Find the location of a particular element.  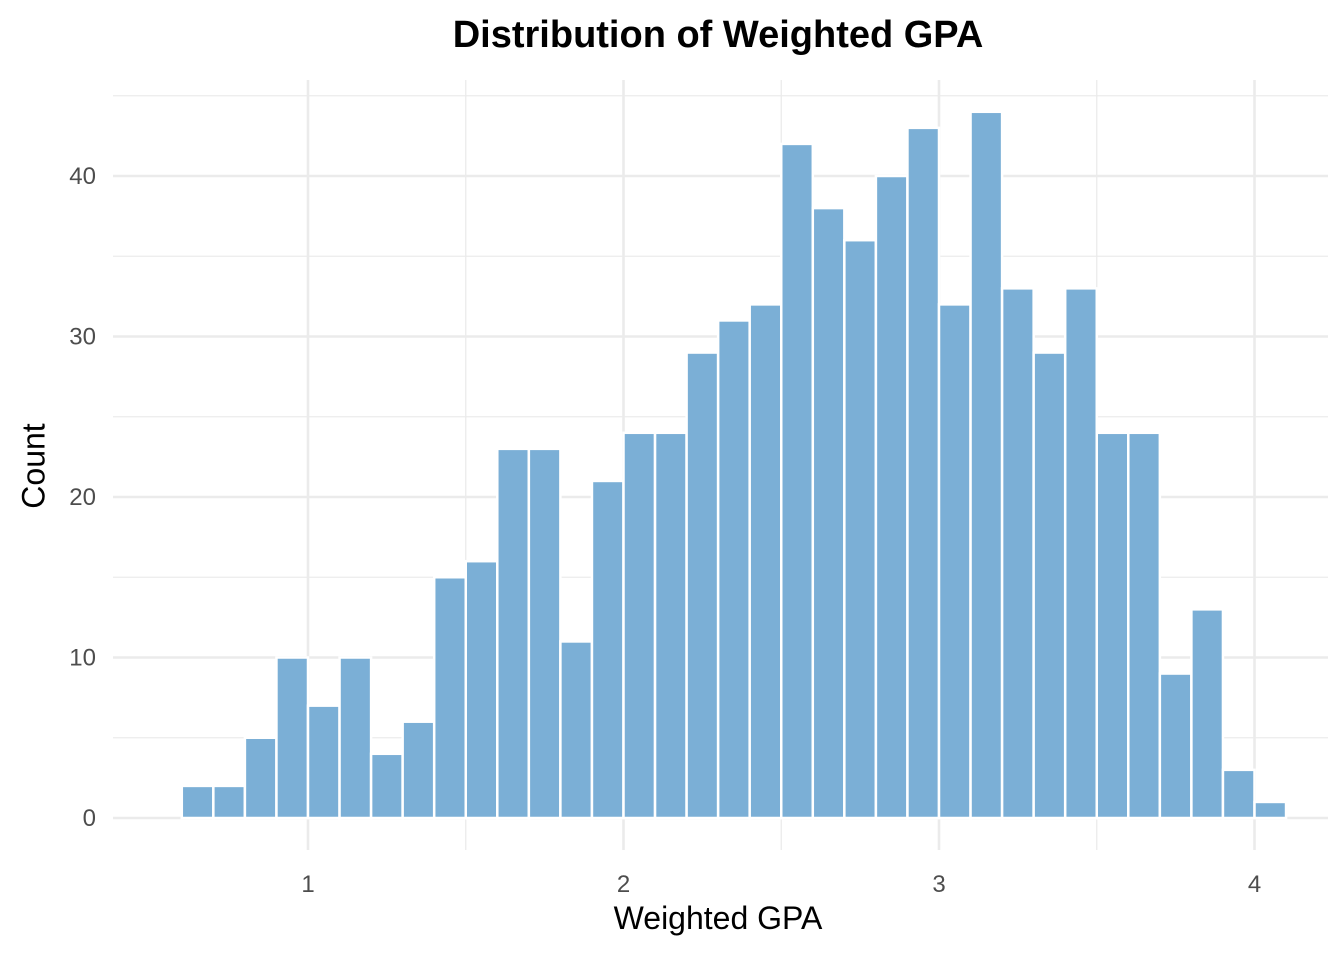

x-tick-label: 4 is located at coordinates (1254, 884).